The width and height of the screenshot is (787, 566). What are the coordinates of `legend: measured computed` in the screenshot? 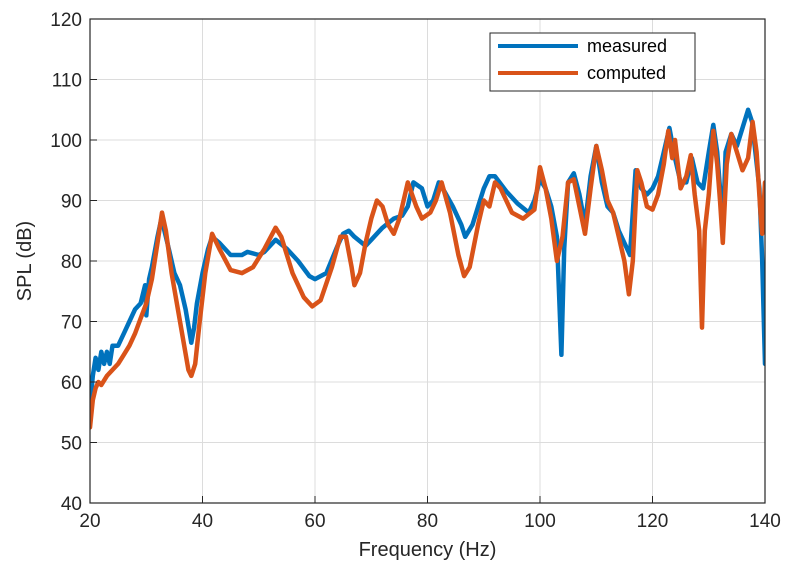 It's located at (592, 62).